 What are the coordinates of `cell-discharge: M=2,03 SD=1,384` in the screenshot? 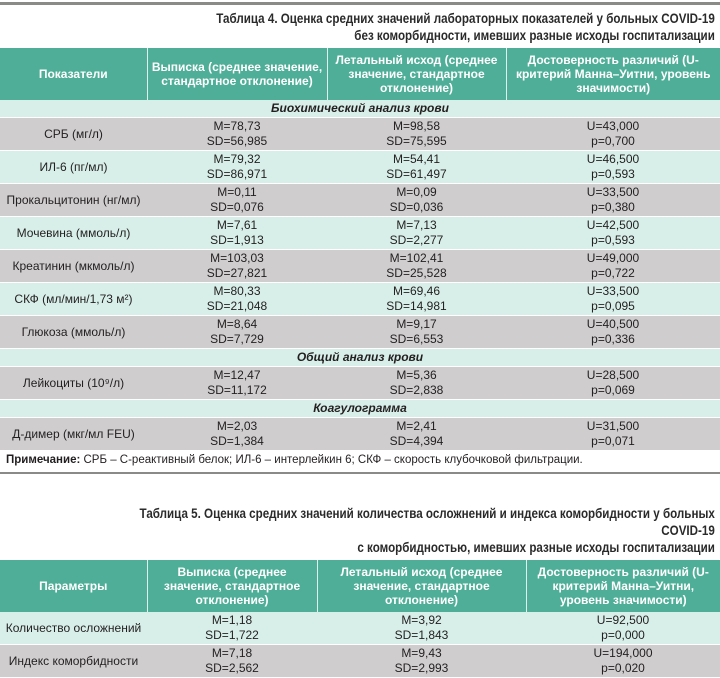 It's located at (237, 434).